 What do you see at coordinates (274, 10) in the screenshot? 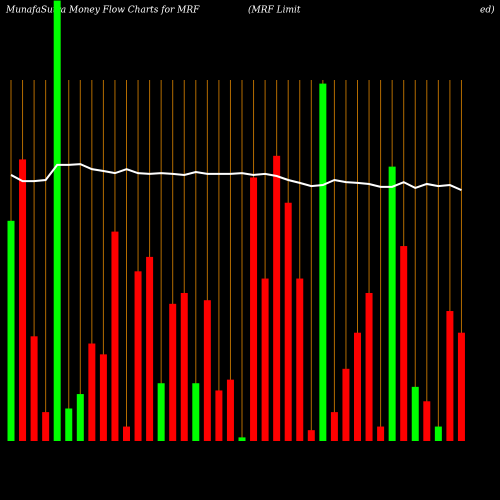
I see `chart-subtitle: (MRF Limit` at bounding box center [274, 10].